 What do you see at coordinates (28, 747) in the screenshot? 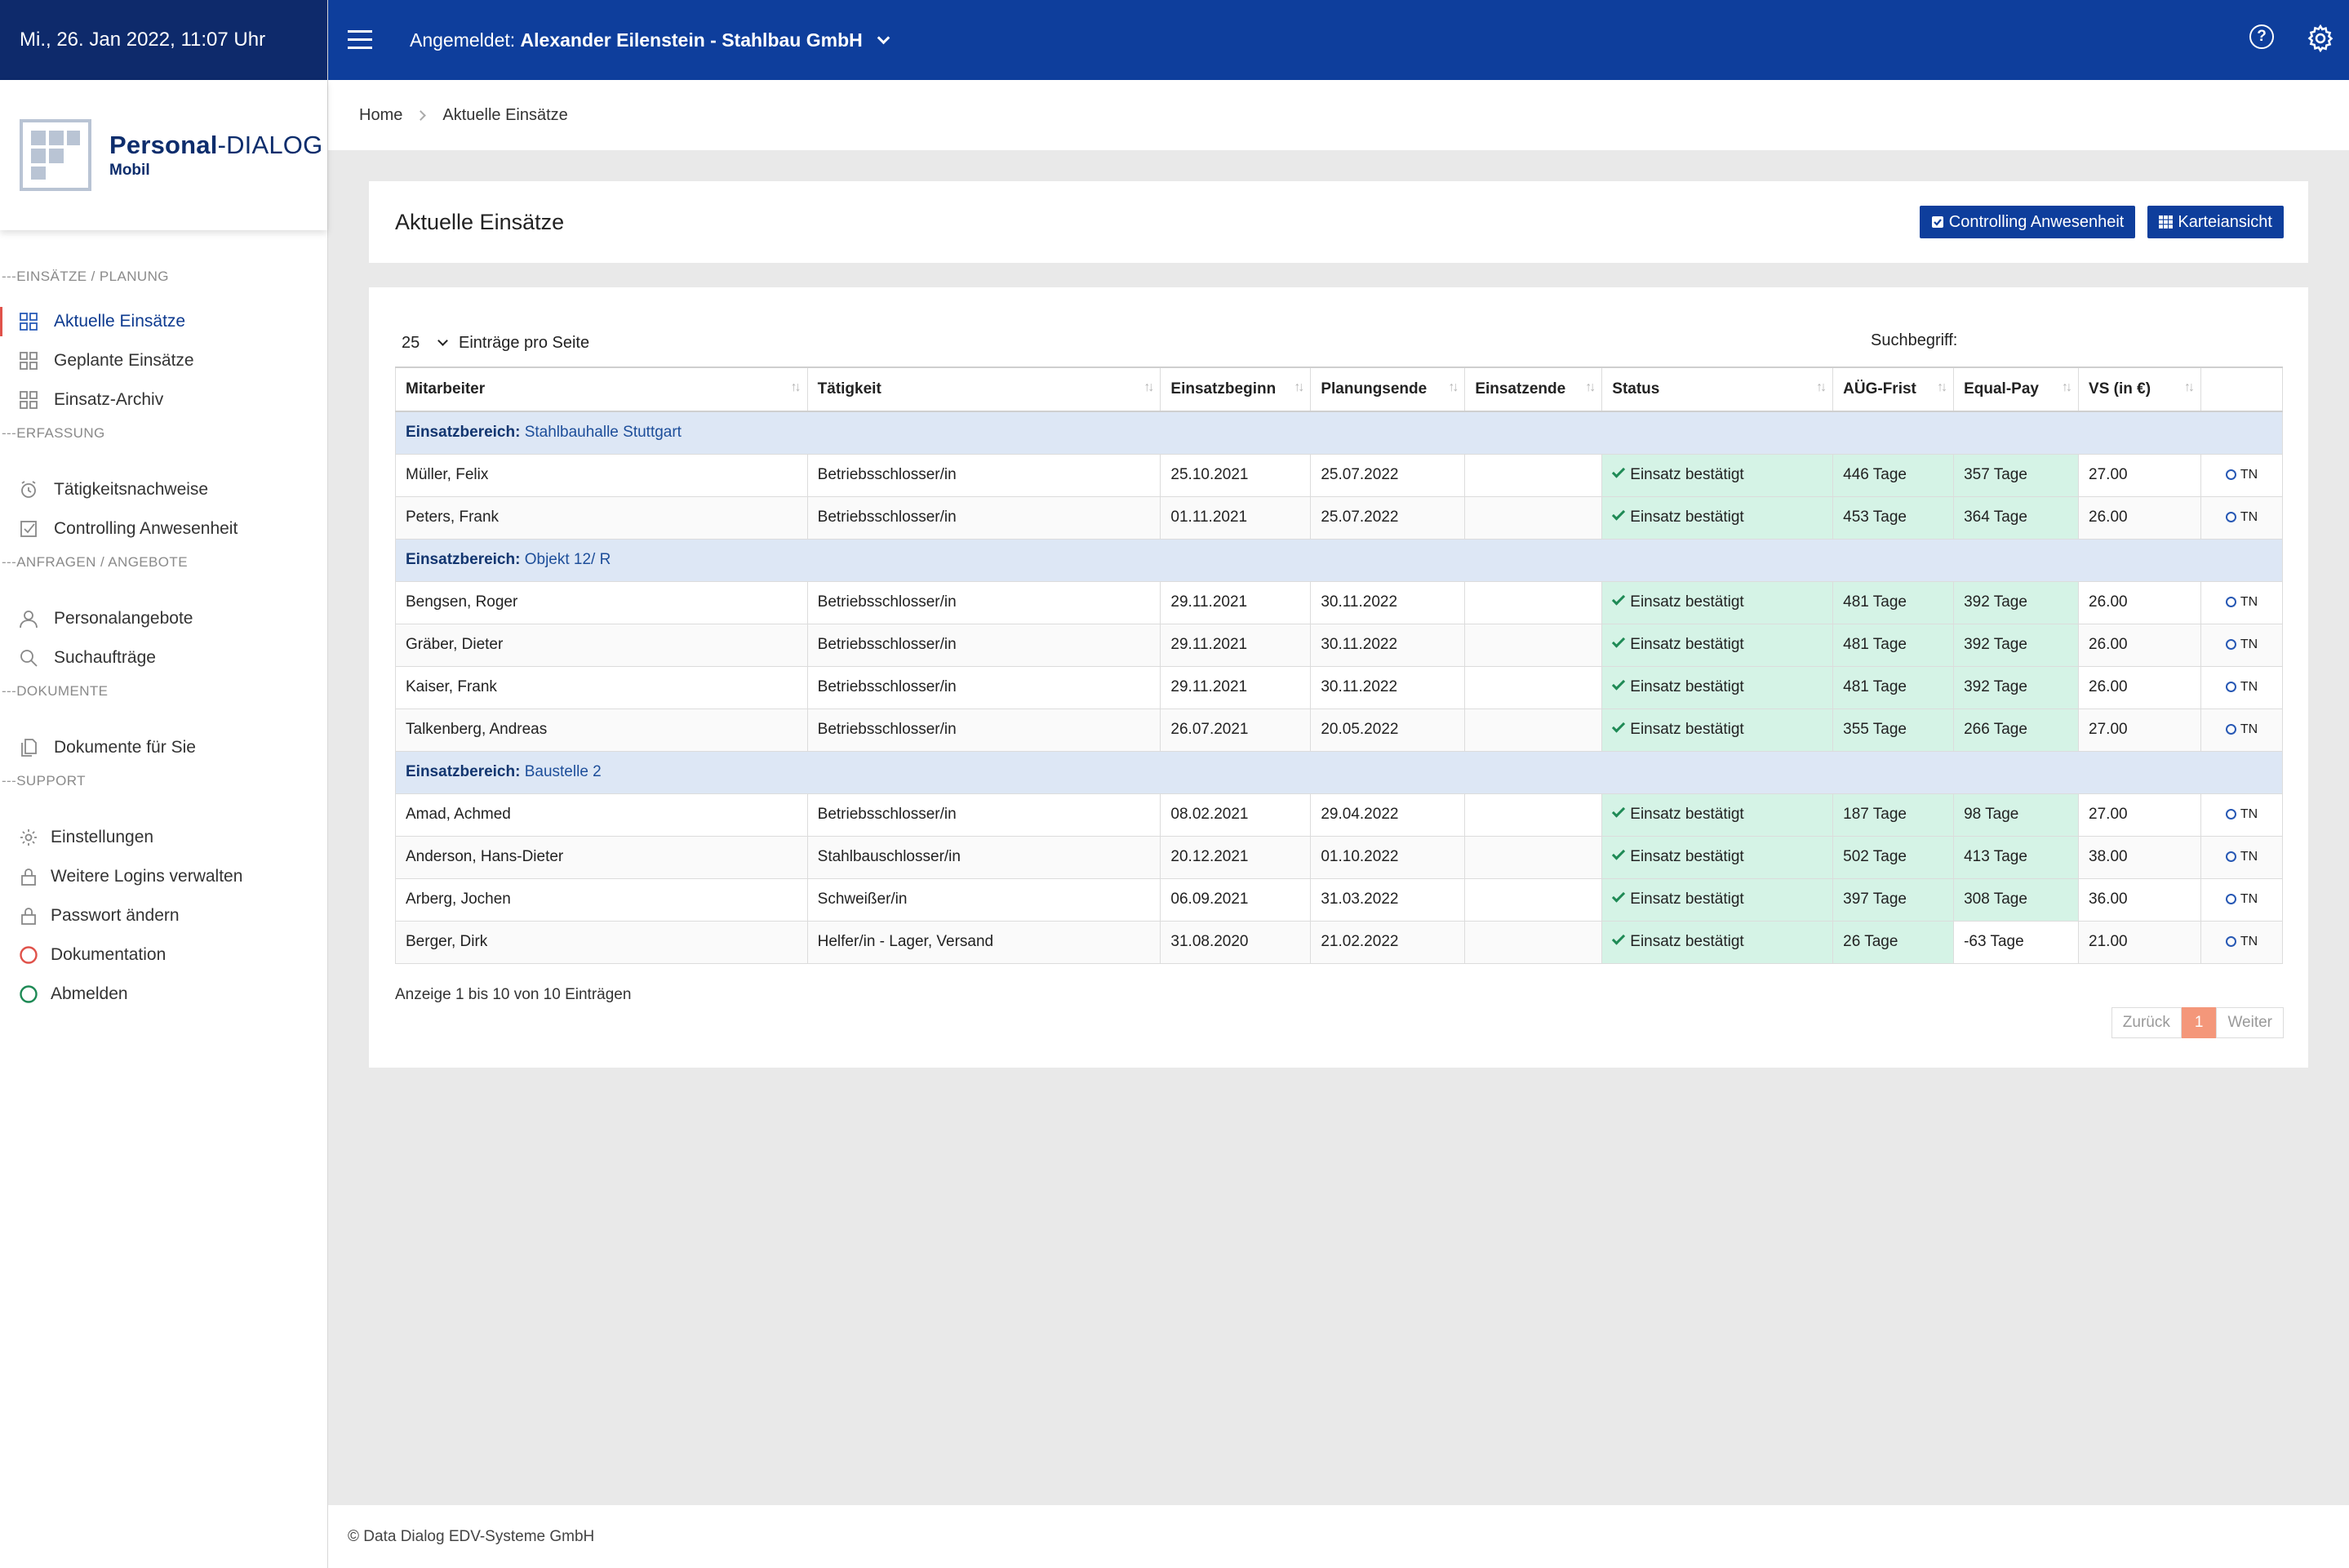
I see `documents-icon` at bounding box center [28, 747].